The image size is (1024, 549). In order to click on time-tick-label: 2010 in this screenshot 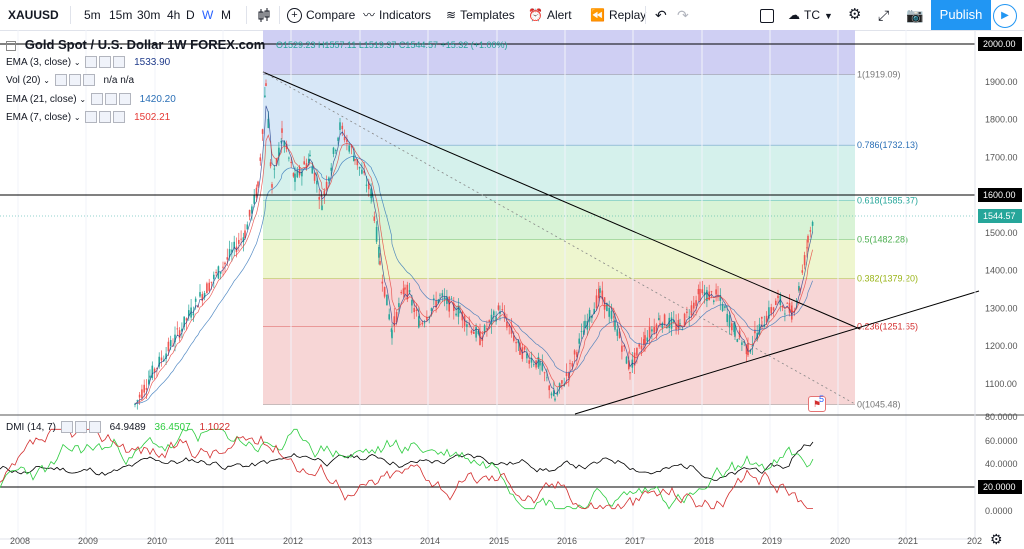, I will do `click(157, 541)`.